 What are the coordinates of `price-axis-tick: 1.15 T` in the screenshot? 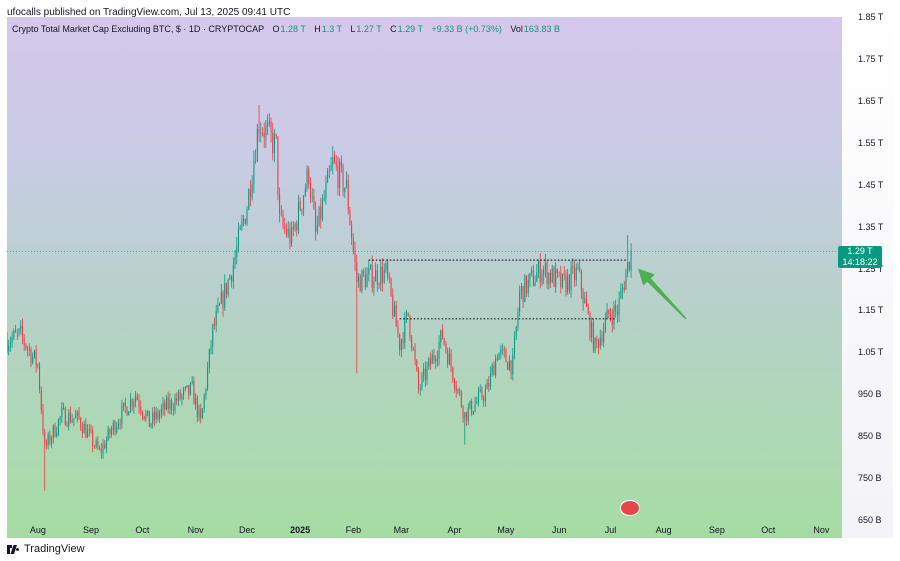 It's located at (871, 310).